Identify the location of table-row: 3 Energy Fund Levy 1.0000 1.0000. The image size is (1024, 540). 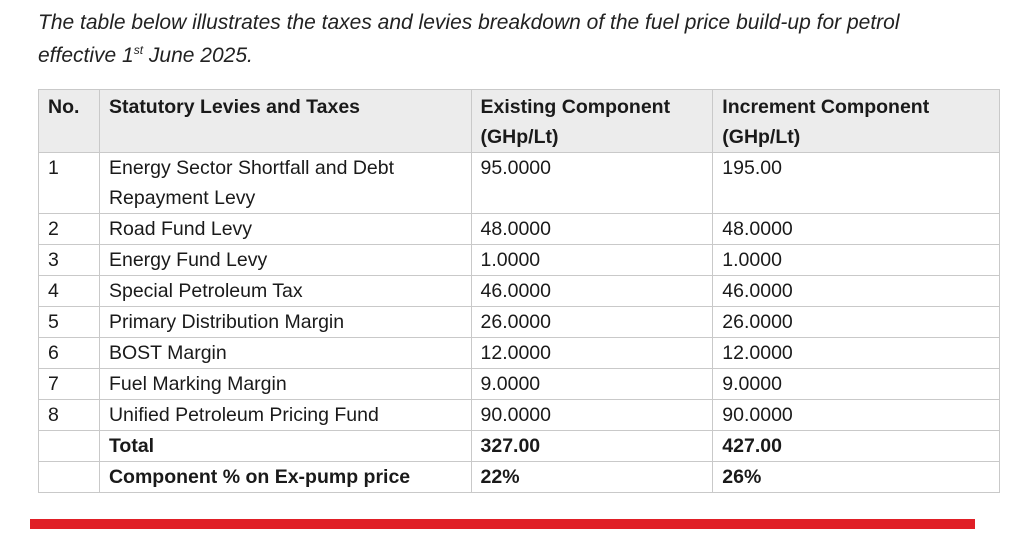
(519, 260).